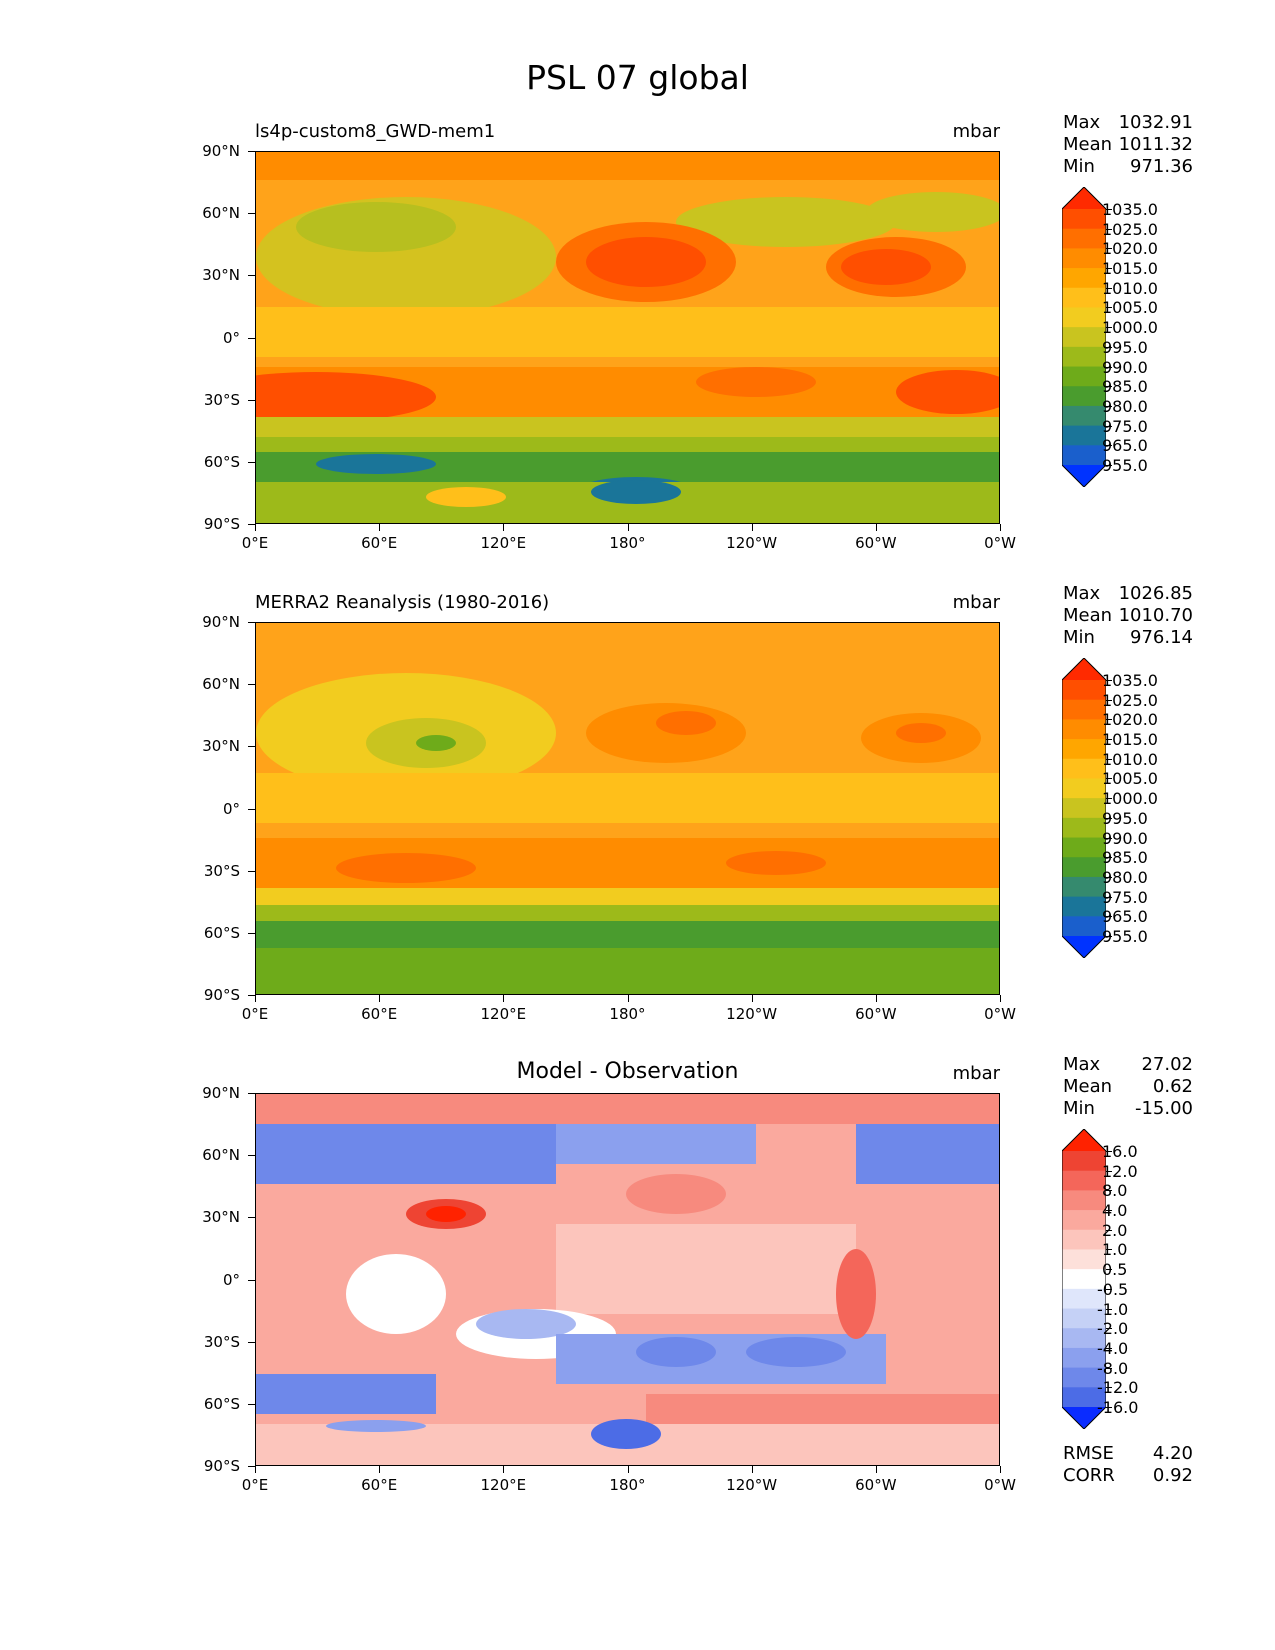 Image resolution: width=1275 pixels, height=1650 pixels. I want to click on colorbar-tick-label: 975.0, so click(1125, 426).